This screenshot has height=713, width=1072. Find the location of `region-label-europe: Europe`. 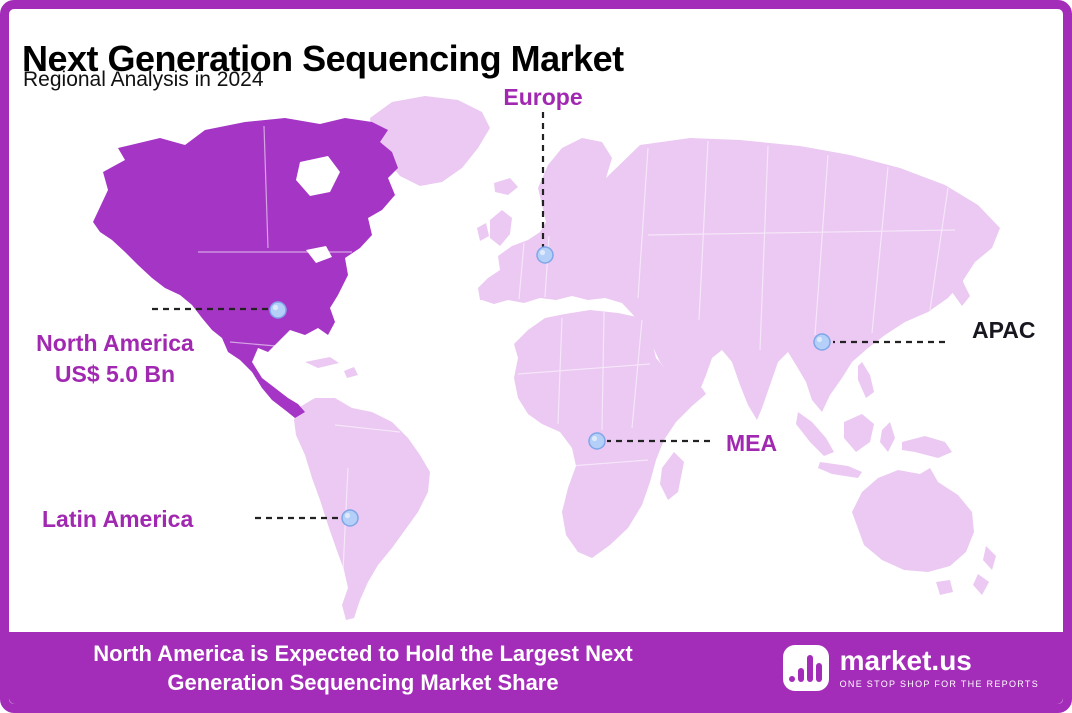

region-label-europe: Europe is located at coordinates (543, 97).